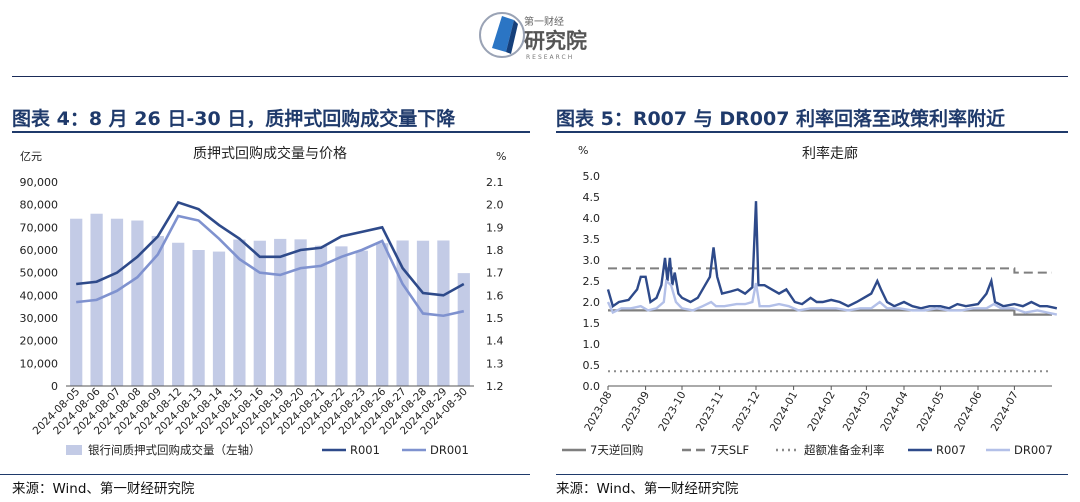  Describe the element at coordinates (746, 412) in the screenshot. I see `x-tick-label: 2023-12` at that location.